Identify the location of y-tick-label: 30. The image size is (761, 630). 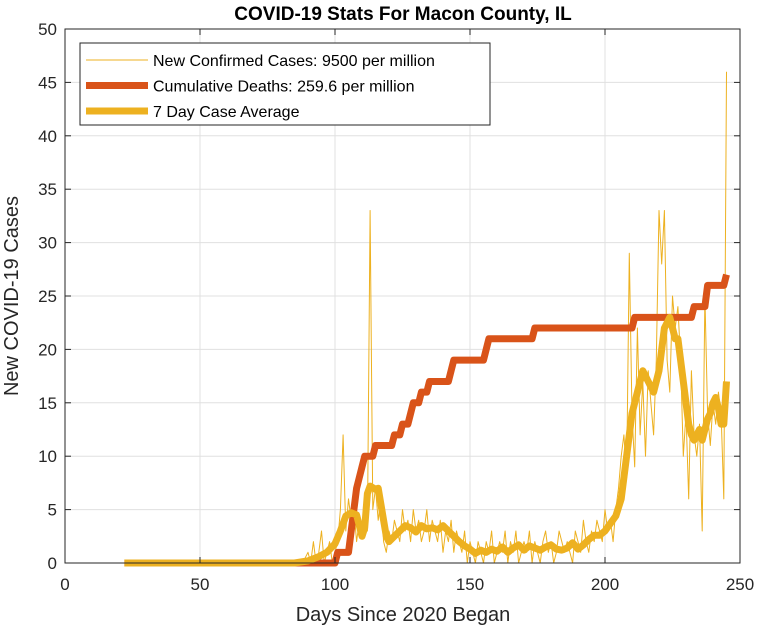
(47, 243).